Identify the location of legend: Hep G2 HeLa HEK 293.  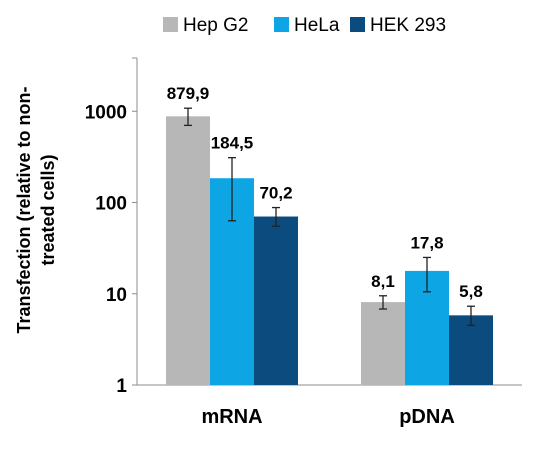
(304, 25).